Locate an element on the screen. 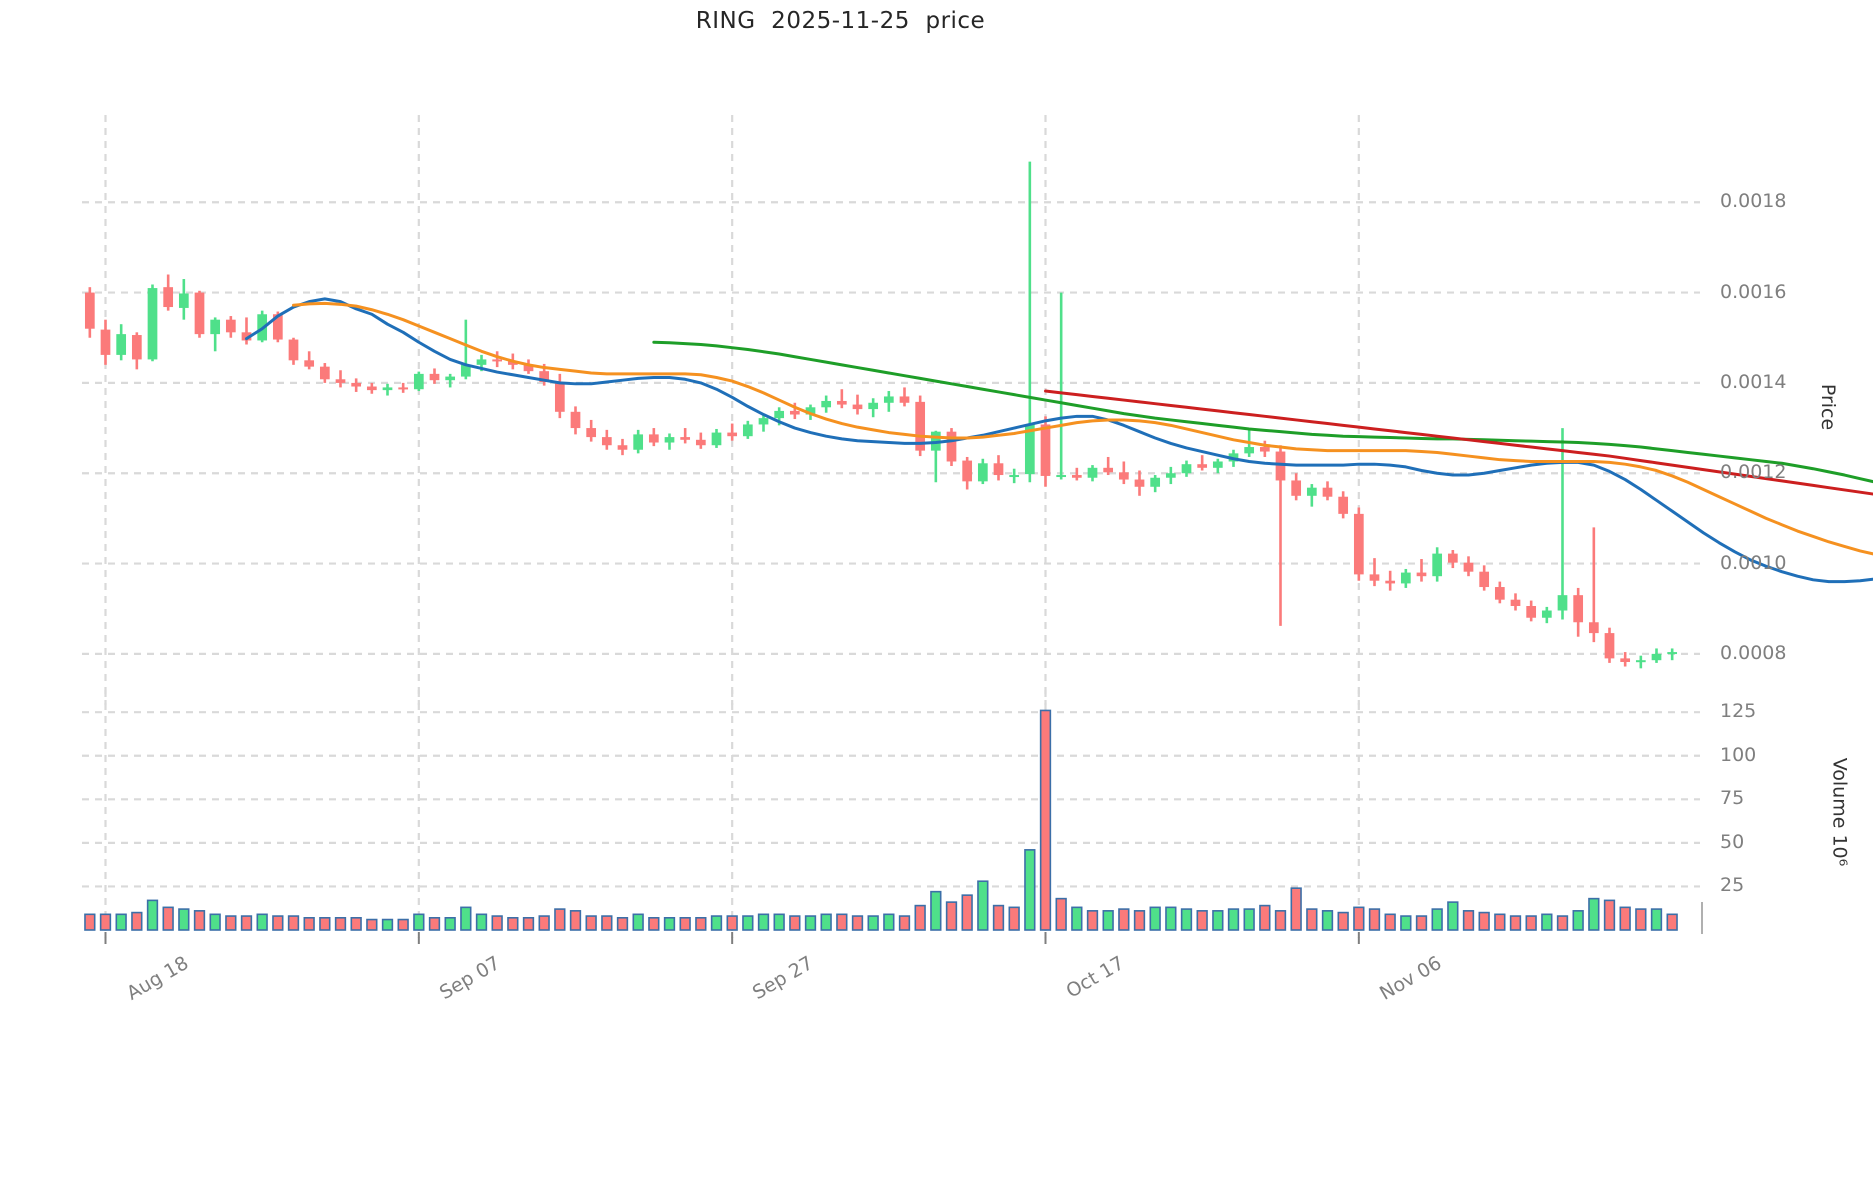 The height and width of the screenshot is (1202, 1873). volume-tick-label: 100 is located at coordinates (1738, 754).